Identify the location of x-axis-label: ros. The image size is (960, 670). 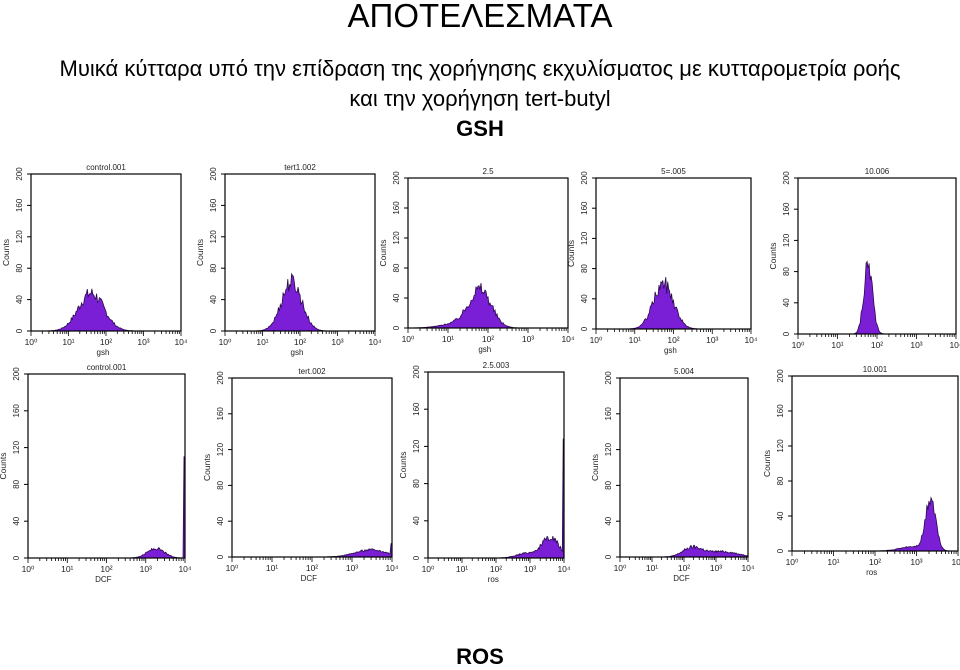
(871, 572).